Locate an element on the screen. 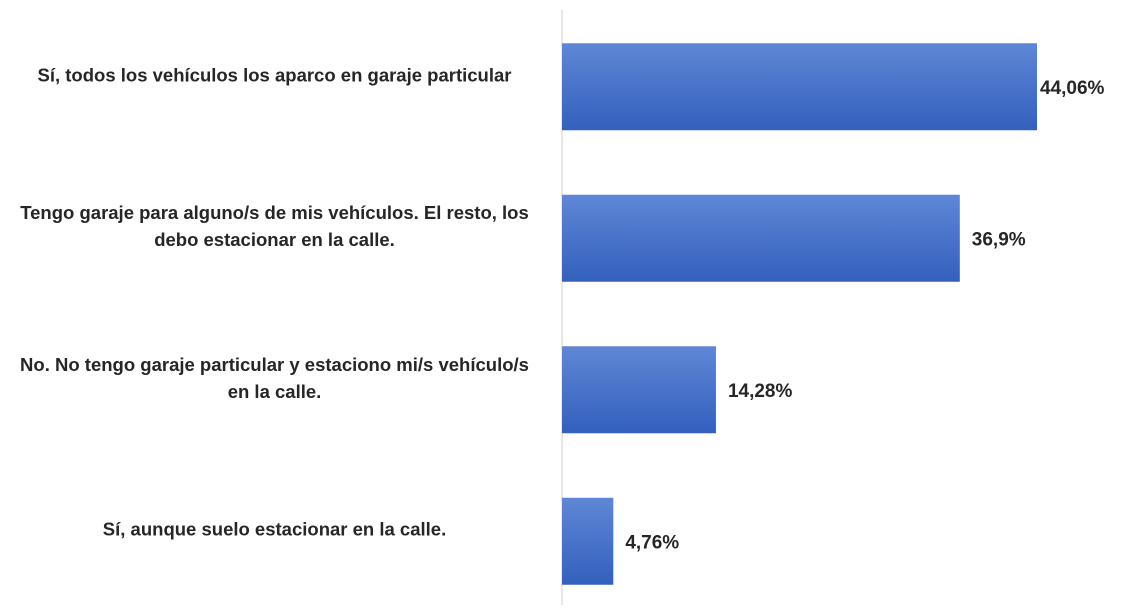  data-label: 4,76% is located at coordinates (652, 542).